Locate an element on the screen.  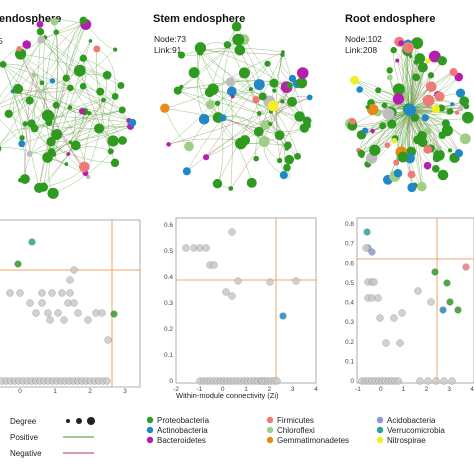
legend-label: Chloroflexi is located at coordinates (296, 430).